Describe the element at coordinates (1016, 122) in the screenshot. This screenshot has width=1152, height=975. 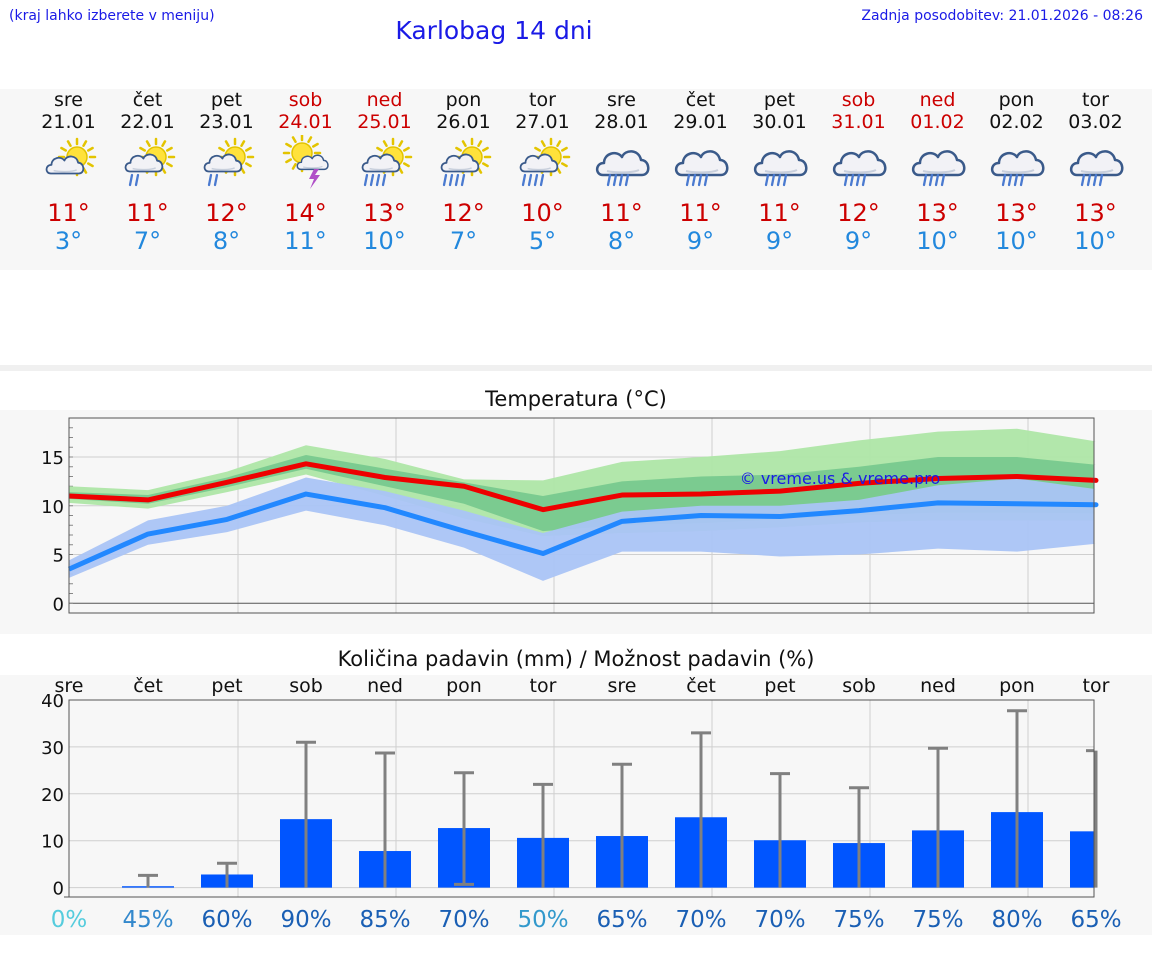
I see `day-date: 02.02` at that location.